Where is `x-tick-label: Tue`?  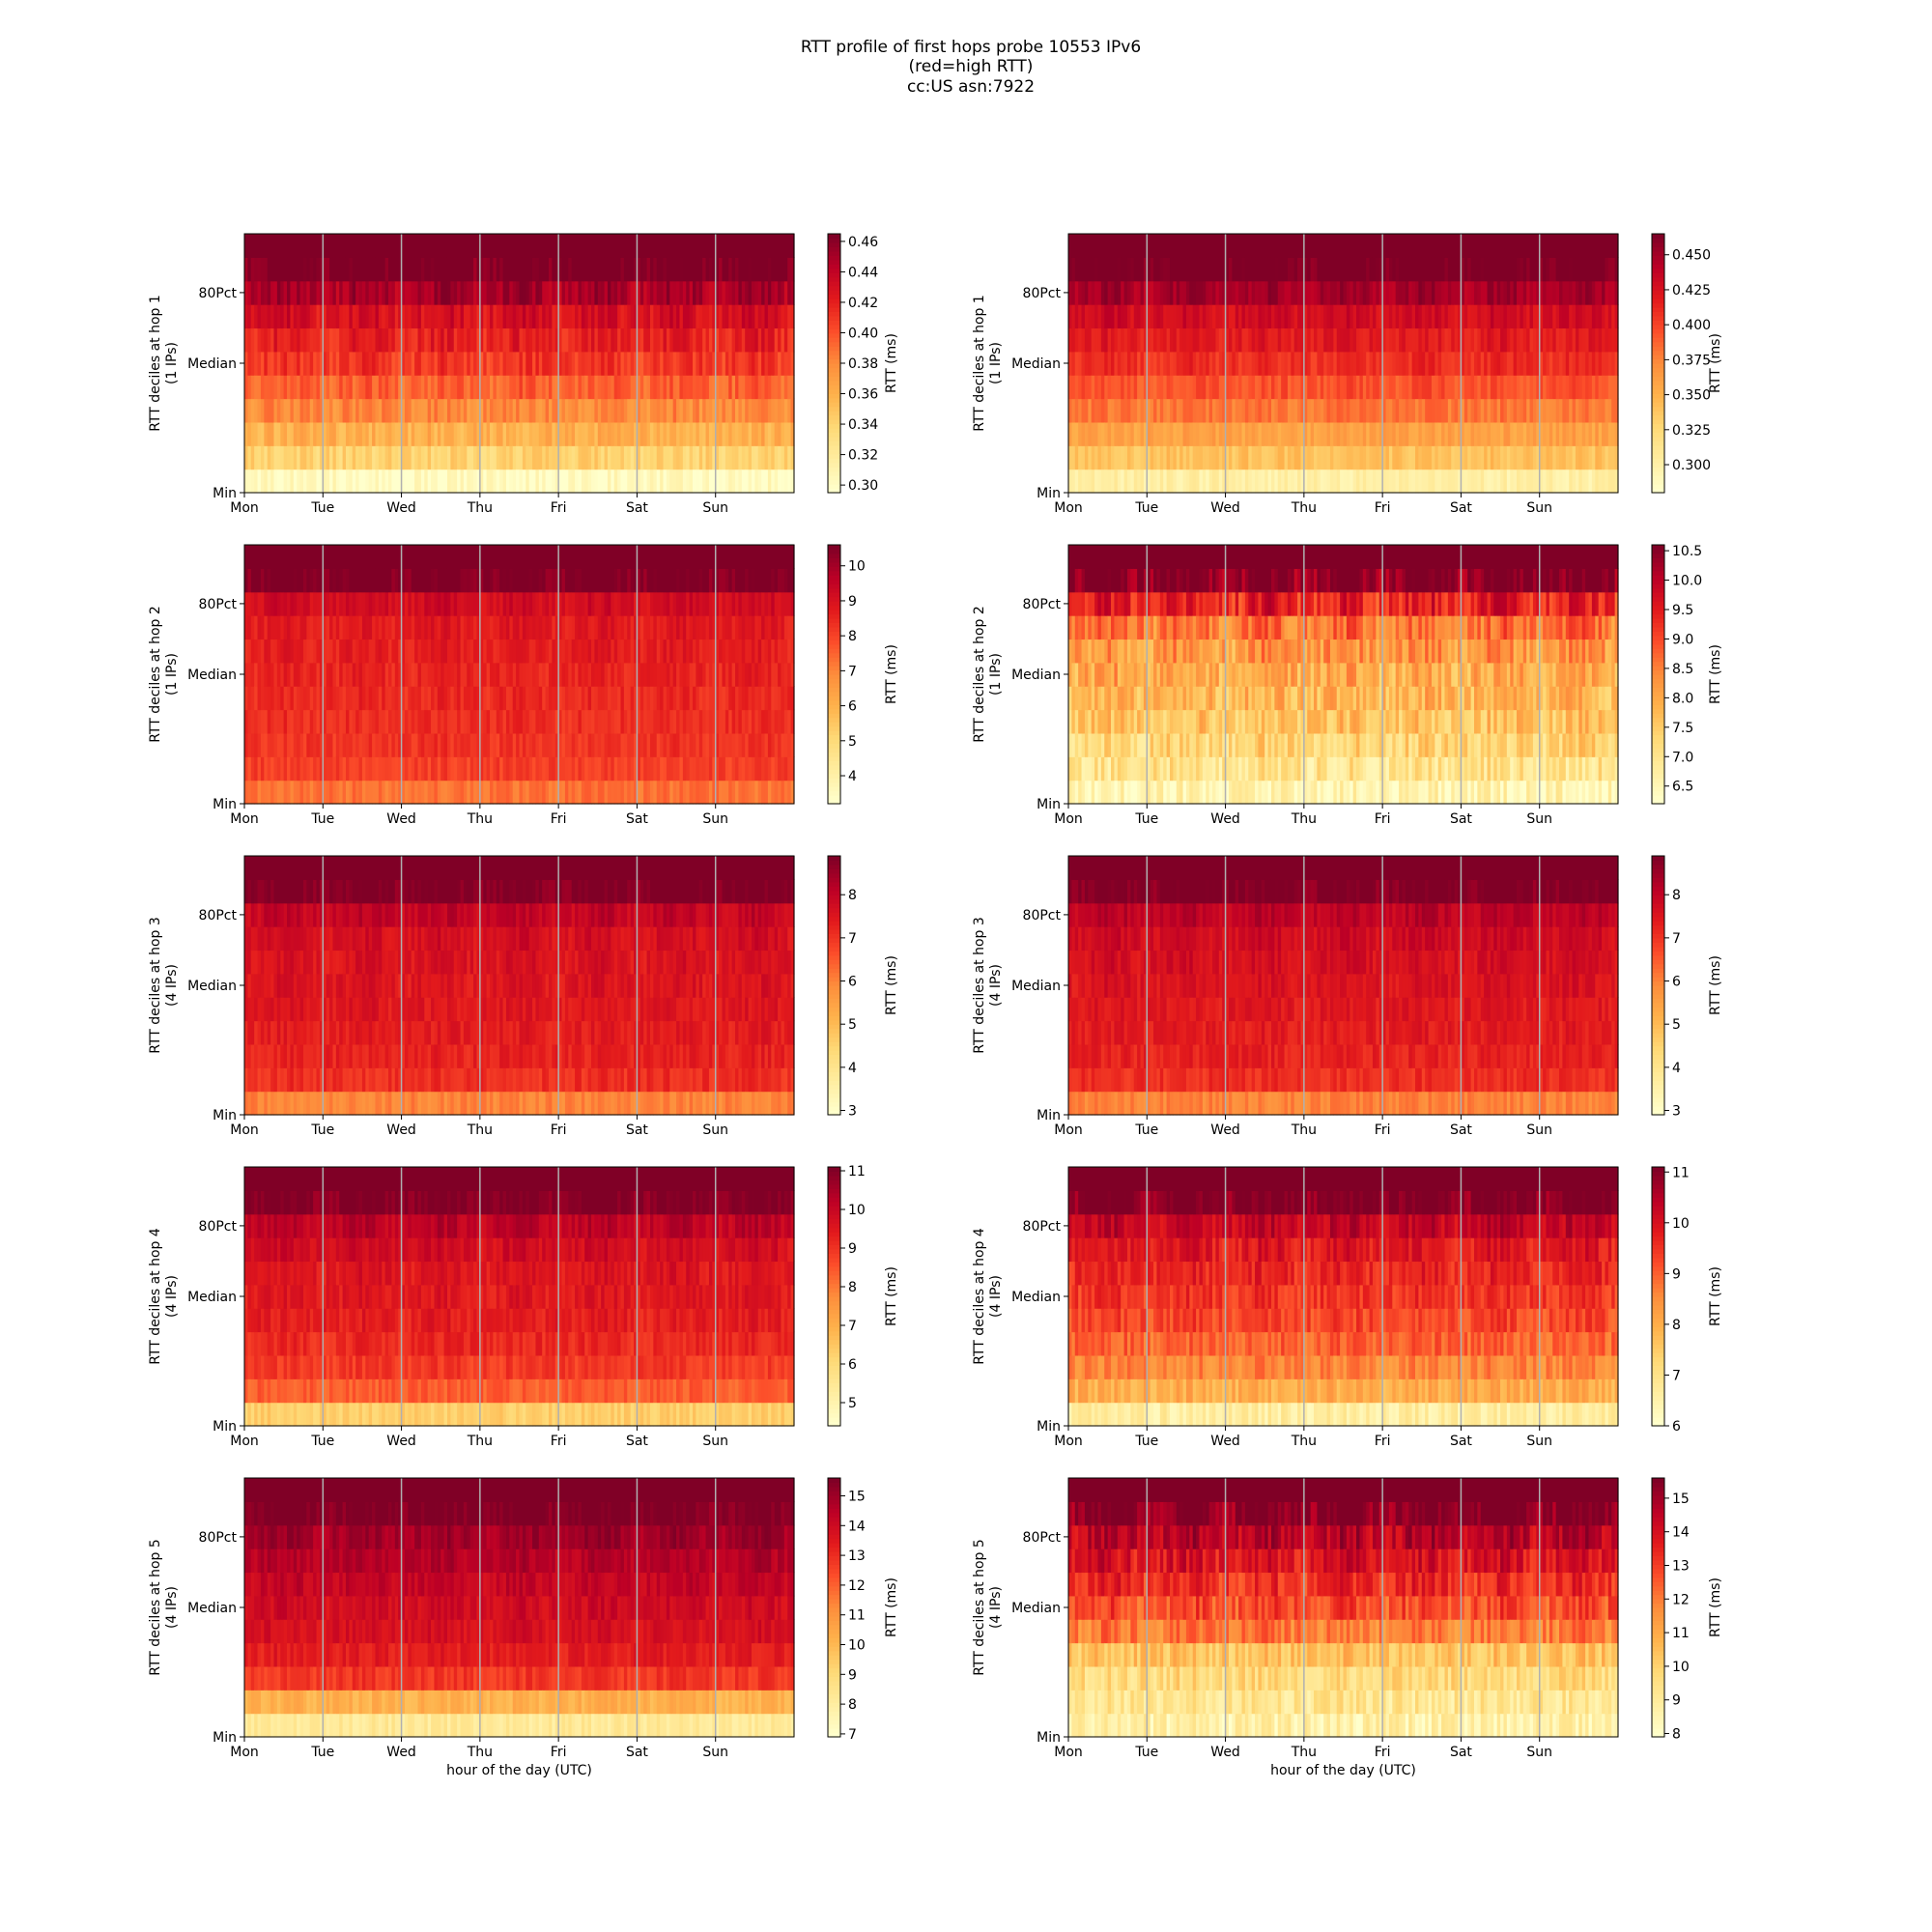 x-tick-label: Tue is located at coordinates (1146, 508).